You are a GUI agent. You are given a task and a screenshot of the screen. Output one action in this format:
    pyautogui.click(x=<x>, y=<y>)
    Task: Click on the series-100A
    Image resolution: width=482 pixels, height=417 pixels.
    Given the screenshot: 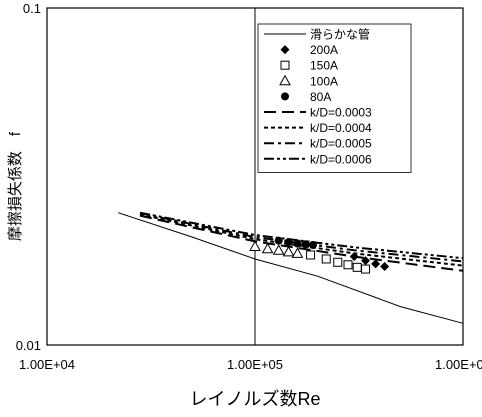 What is the action you would take?
    pyautogui.click(x=276, y=249)
    